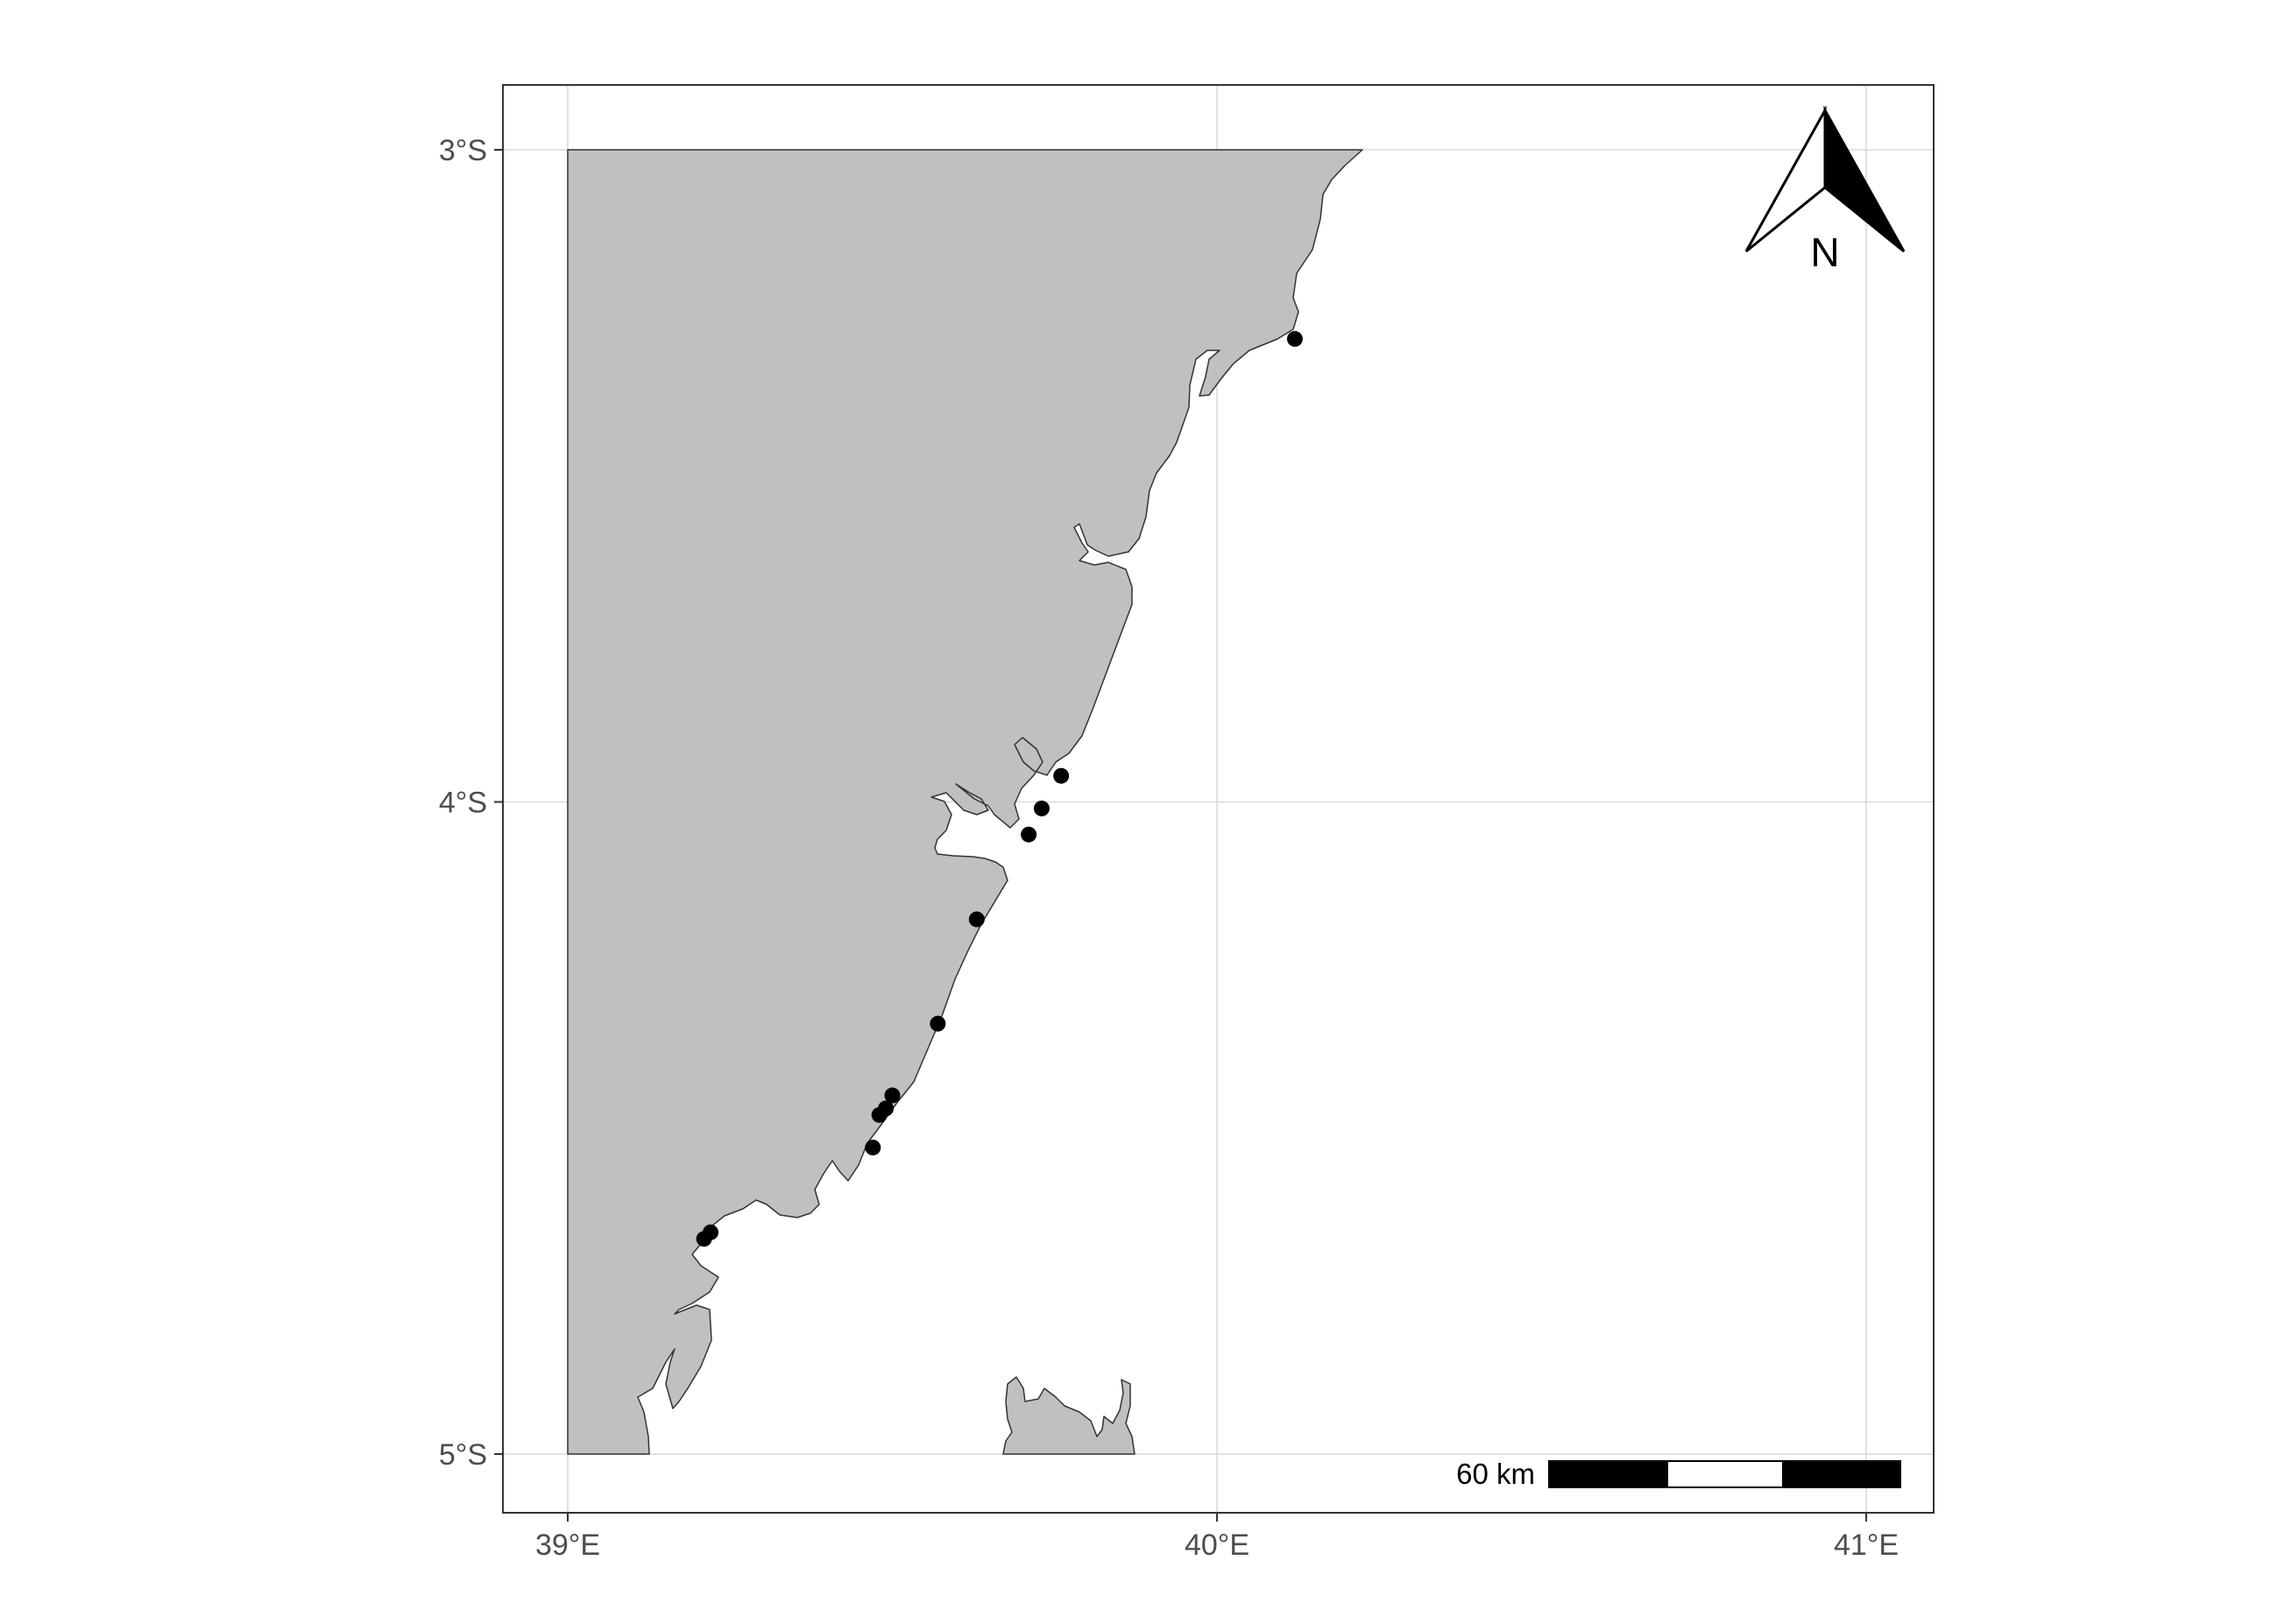 Image resolution: width=2292 pixels, height=1624 pixels. Describe the element at coordinates (1068, 1415) in the screenshot. I see `island-coast` at that location.